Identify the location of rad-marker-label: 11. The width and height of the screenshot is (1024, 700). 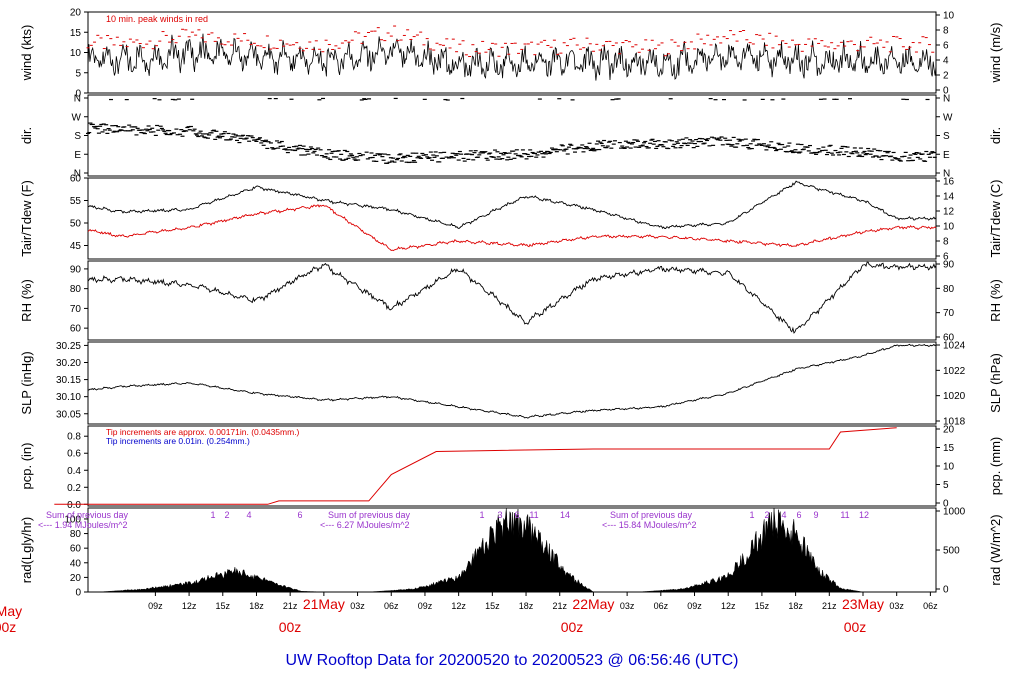
(844, 515).